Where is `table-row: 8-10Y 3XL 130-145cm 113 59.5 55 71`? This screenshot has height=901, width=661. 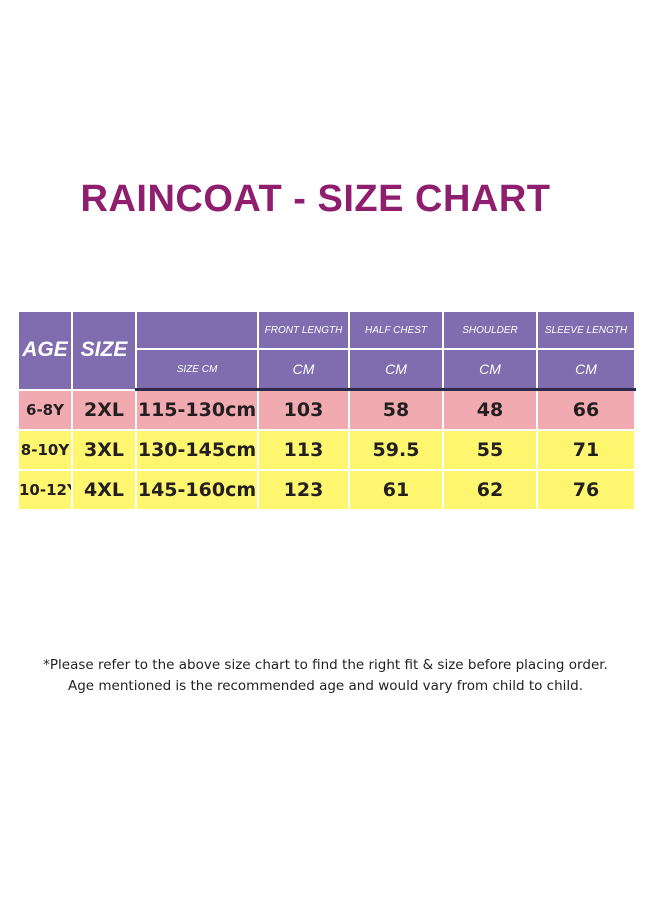 table-row: 8-10Y 3XL 130-145cm 113 59.5 55 71 is located at coordinates (326, 450).